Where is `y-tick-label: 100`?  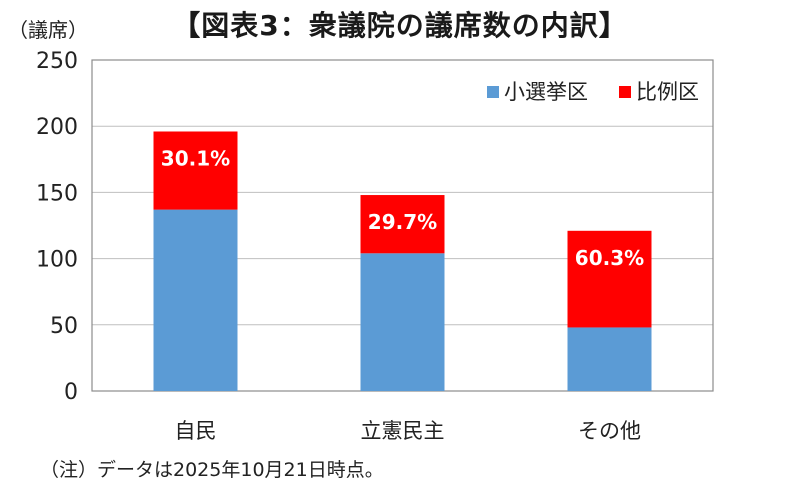
y-tick-label: 100 is located at coordinates (57, 260).